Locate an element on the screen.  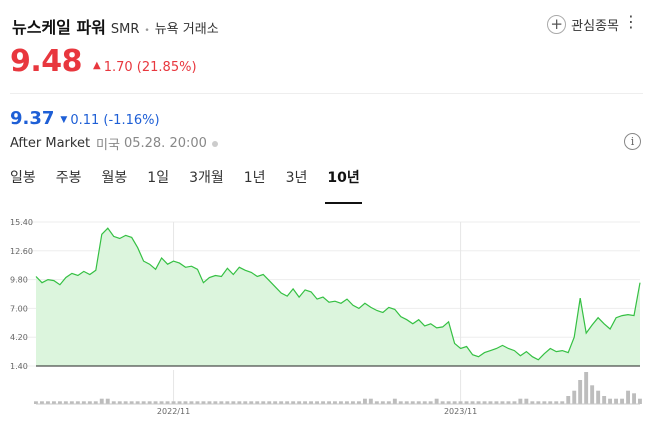
more-options-icon: ⋮ is located at coordinates (631, 21).